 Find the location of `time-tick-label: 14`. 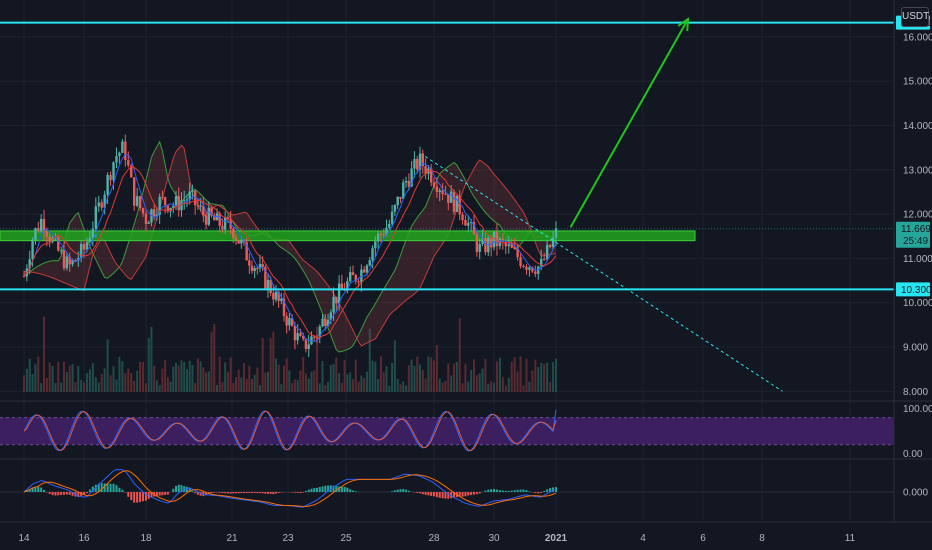

time-tick-label: 14 is located at coordinates (24, 538).